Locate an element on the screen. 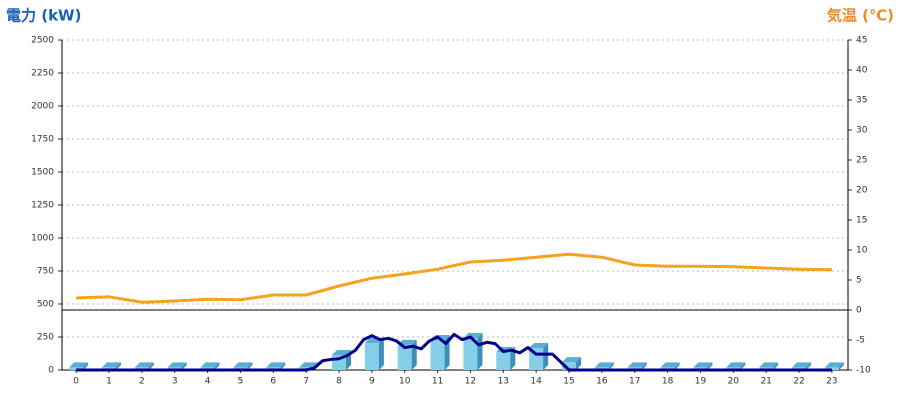 The image size is (900, 400). x-tick-label: 22 is located at coordinates (798, 382).